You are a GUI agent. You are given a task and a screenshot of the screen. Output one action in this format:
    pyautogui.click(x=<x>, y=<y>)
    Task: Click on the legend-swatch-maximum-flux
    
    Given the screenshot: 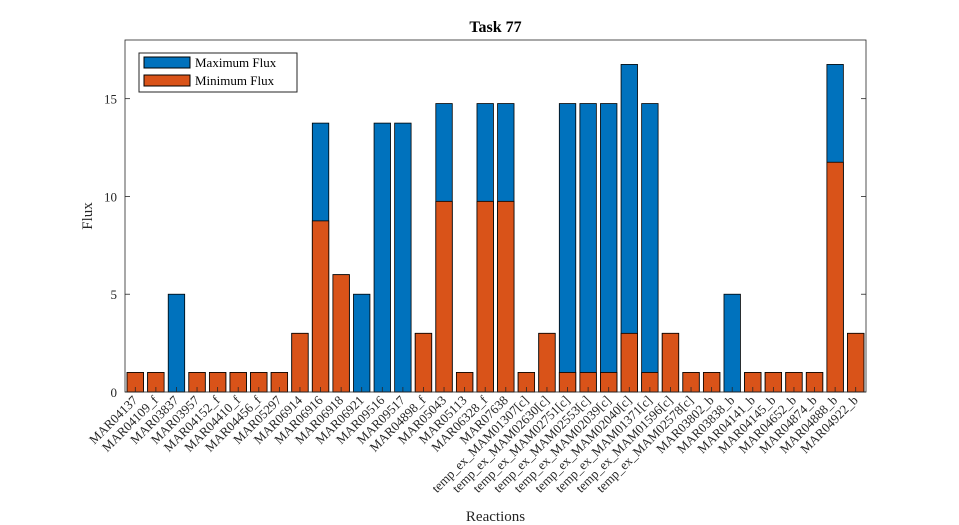 What is the action you would take?
    pyautogui.click(x=167, y=62)
    